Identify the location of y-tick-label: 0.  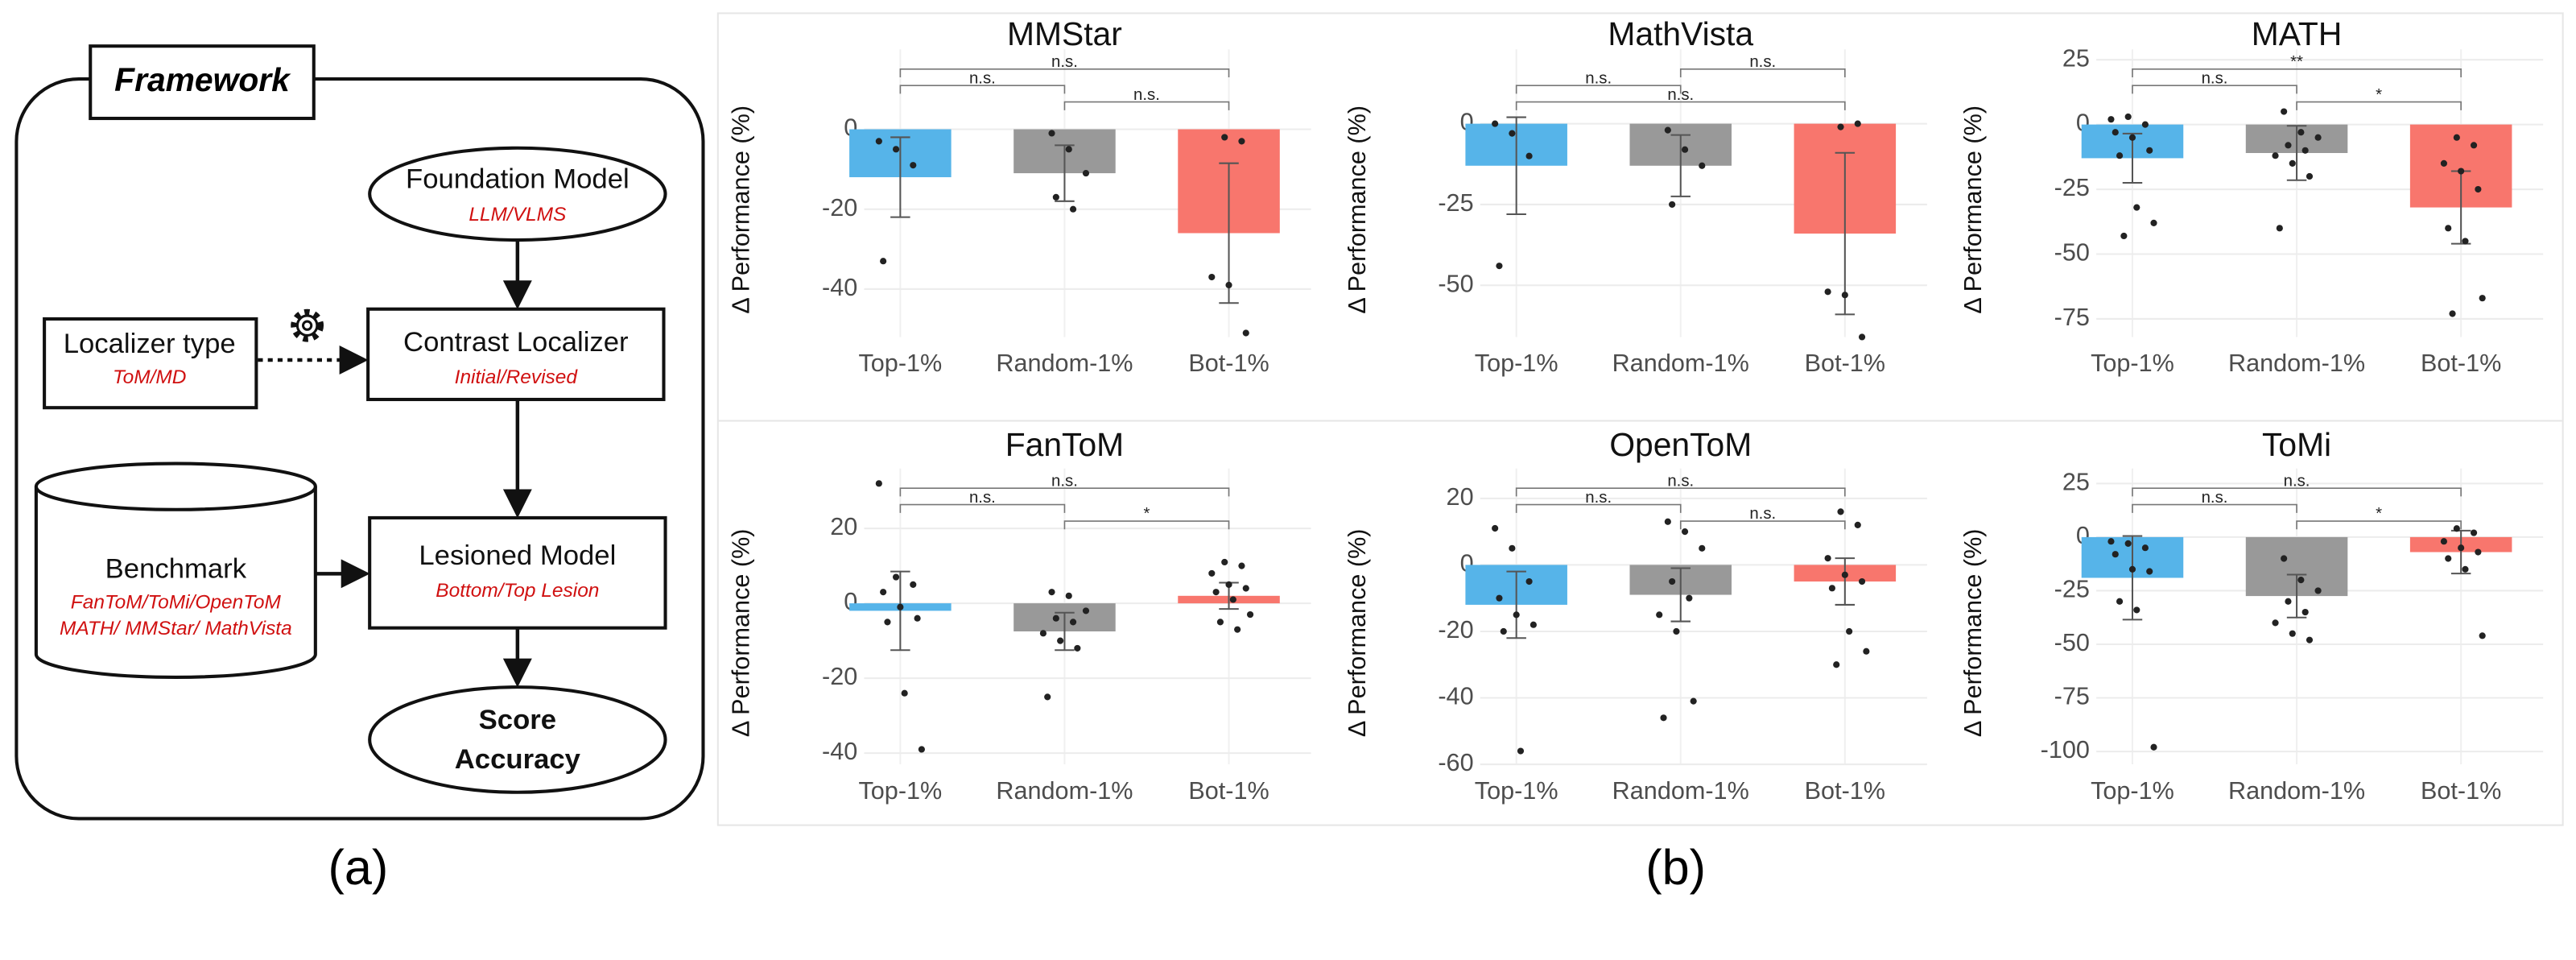
(850, 601).